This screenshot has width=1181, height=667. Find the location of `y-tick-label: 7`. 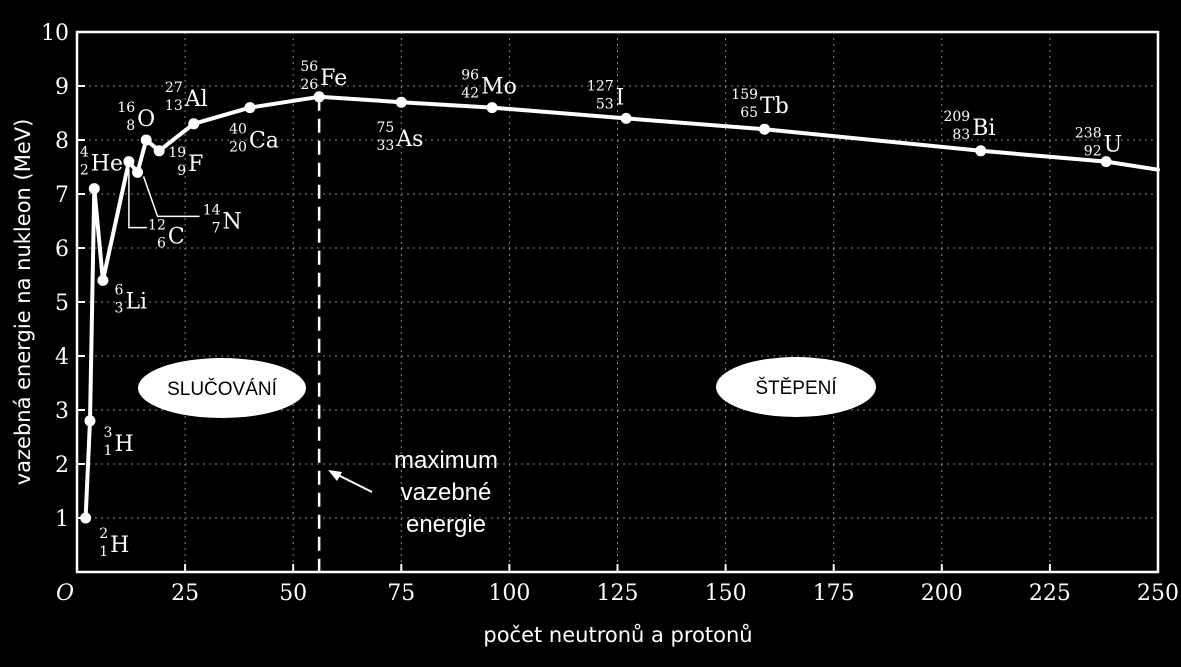

y-tick-label: 7 is located at coordinates (62, 195).